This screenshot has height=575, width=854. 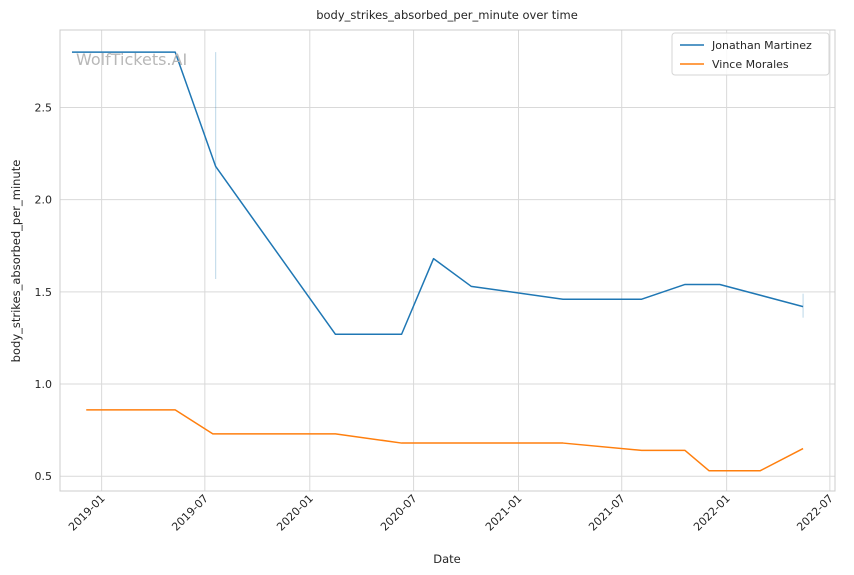 I want to click on y-tick-label: 1.0, so click(x=44, y=384).